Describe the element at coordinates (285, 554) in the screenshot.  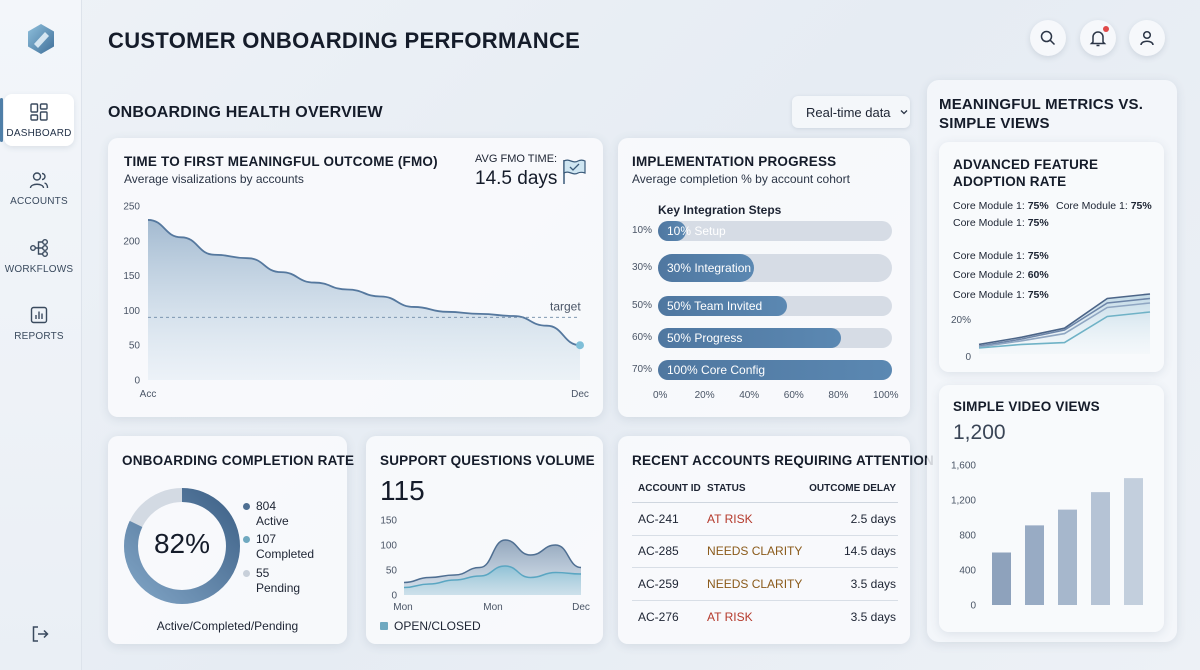
I see `legend-label: Completed` at that location.